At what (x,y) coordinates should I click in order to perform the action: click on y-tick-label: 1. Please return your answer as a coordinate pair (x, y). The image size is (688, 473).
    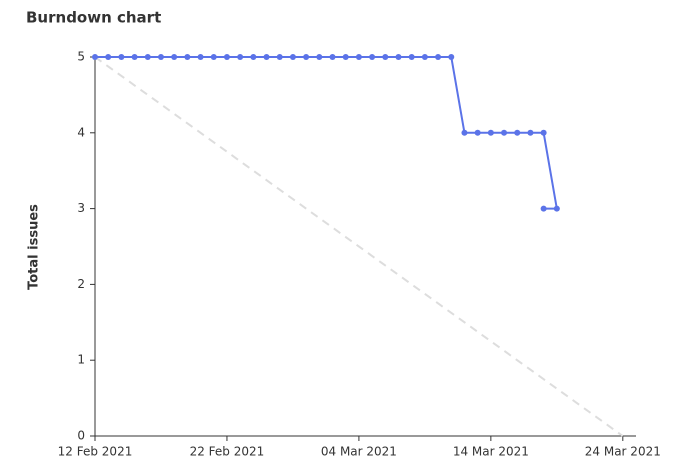
    Looking at the image, I should click on (81, 360).